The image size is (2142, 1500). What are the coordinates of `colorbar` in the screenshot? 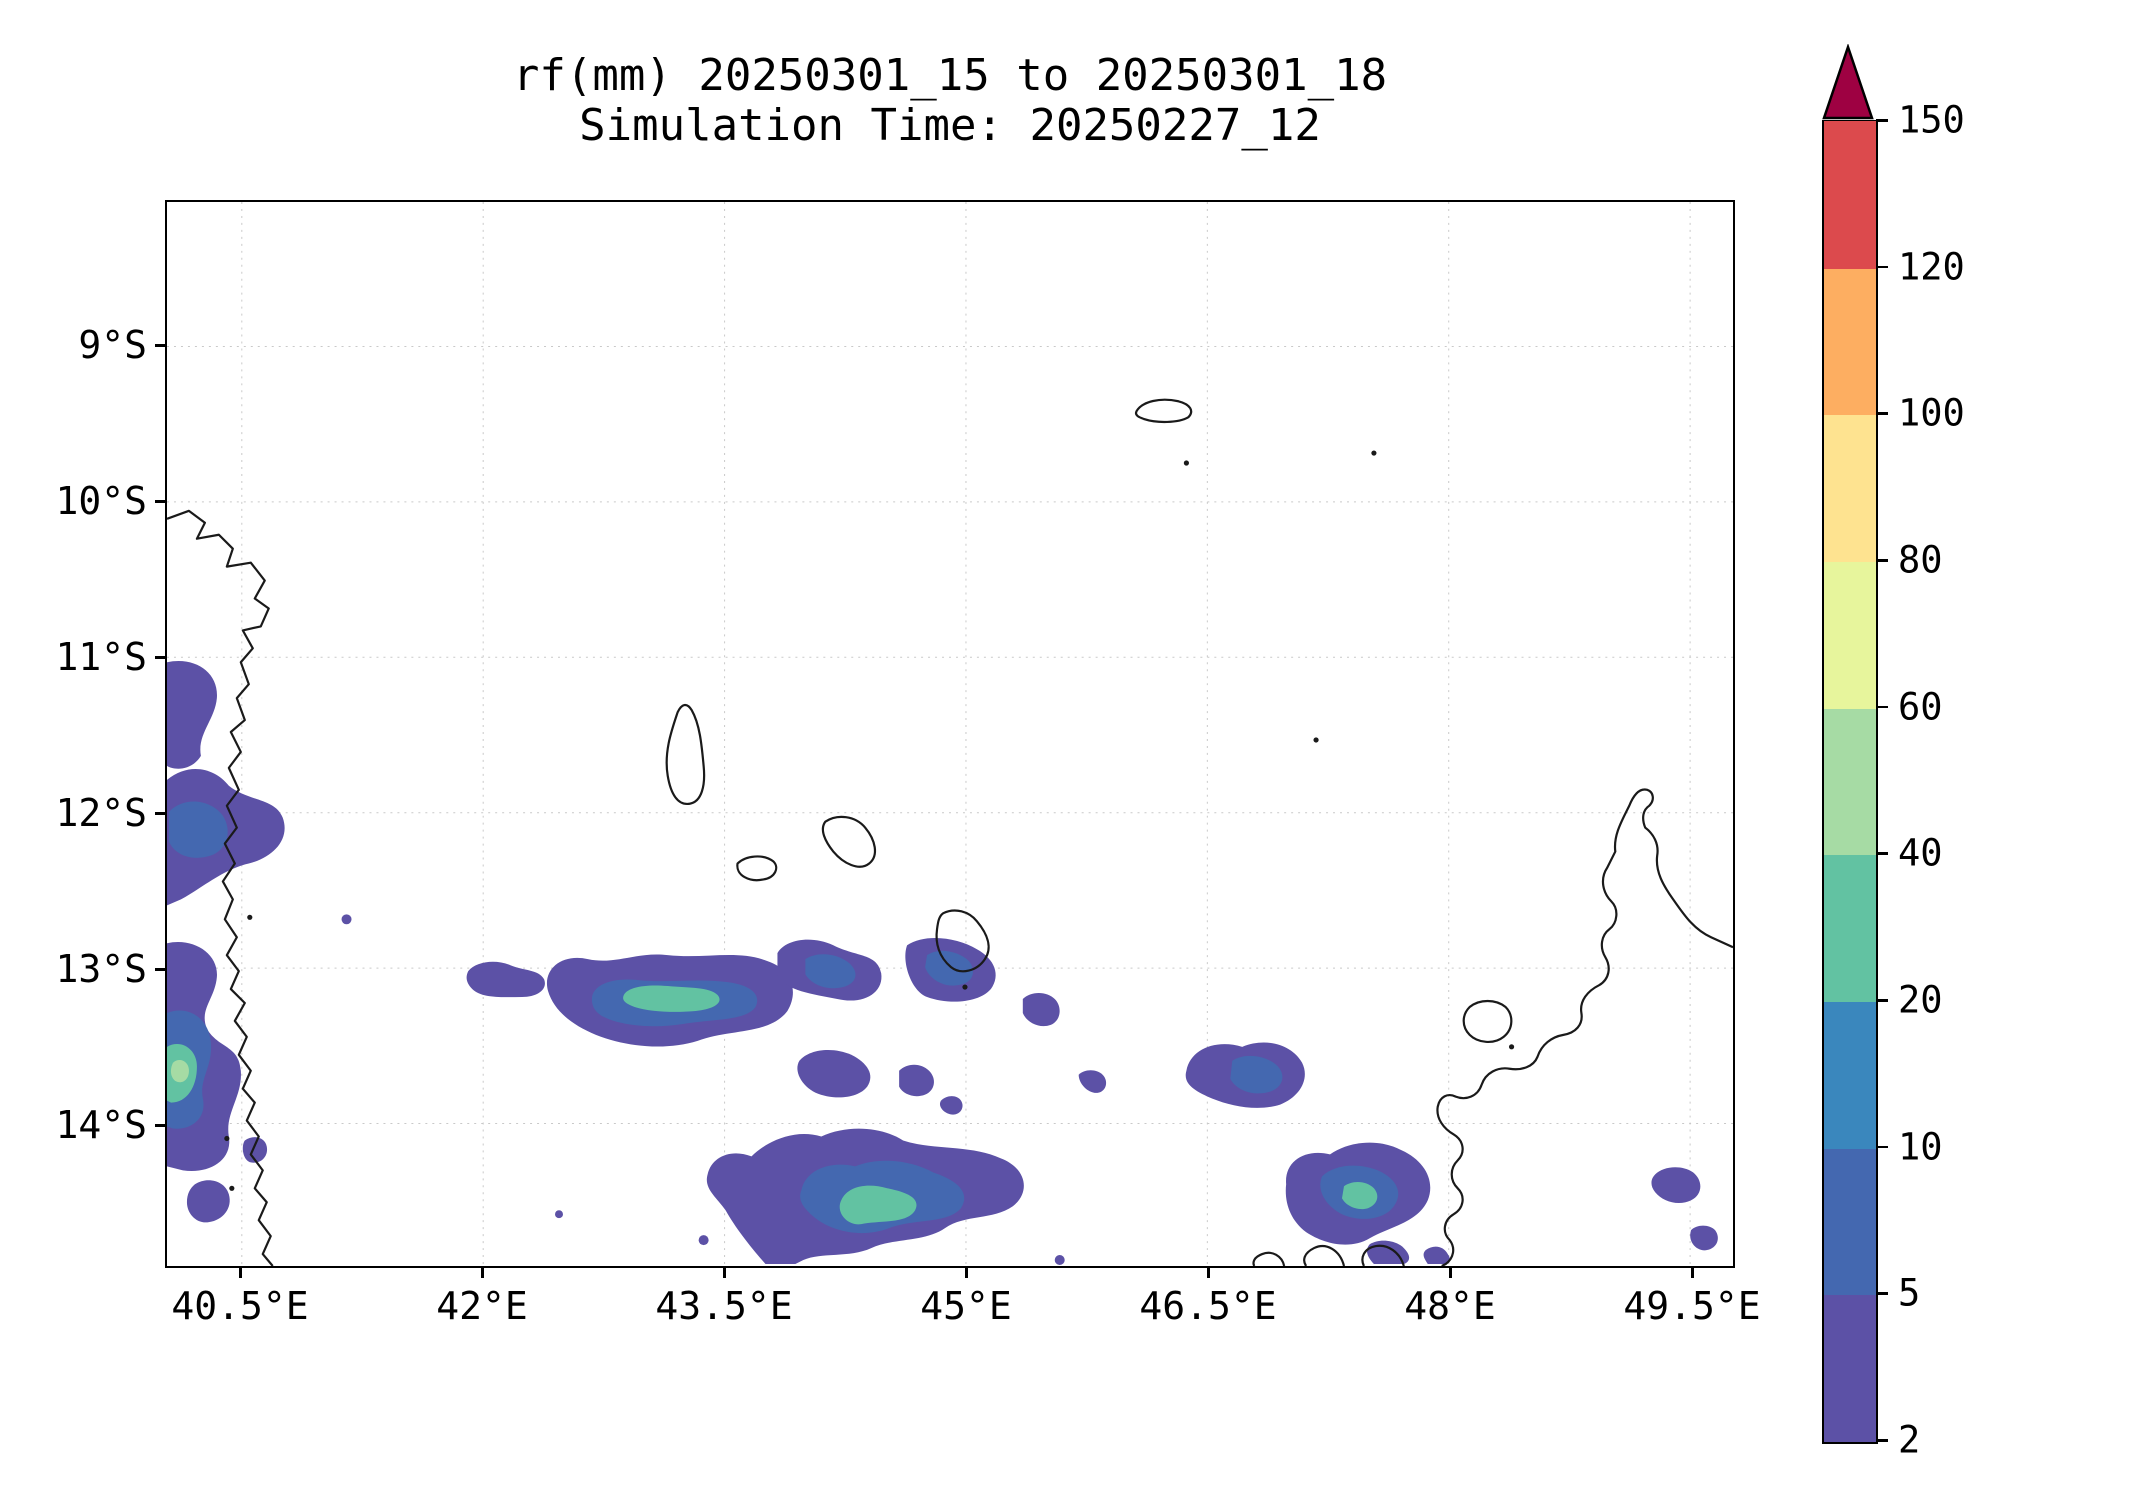 It's located at (1850, 782).